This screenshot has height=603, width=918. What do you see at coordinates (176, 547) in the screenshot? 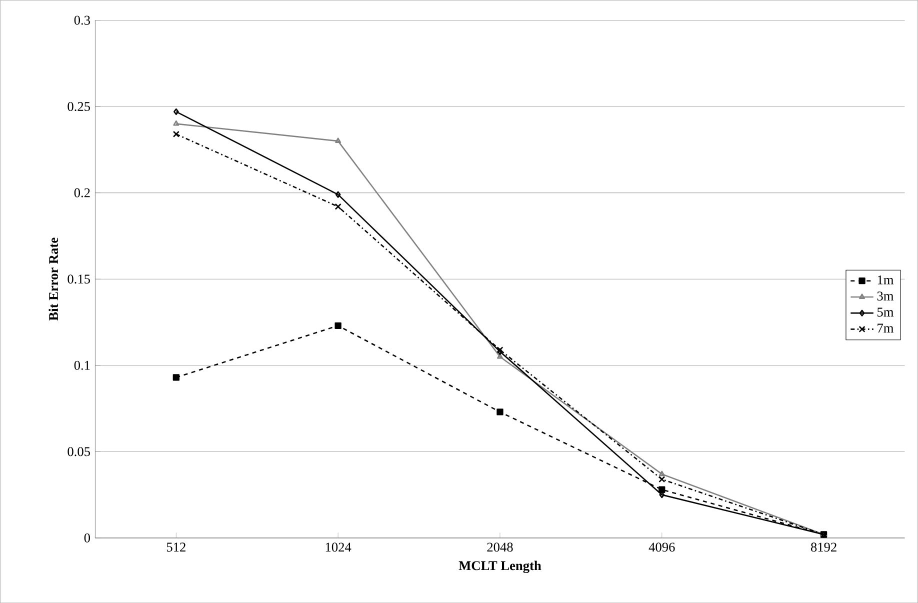
I see `x-tick-label: 512` at bounding box center [176, 547].